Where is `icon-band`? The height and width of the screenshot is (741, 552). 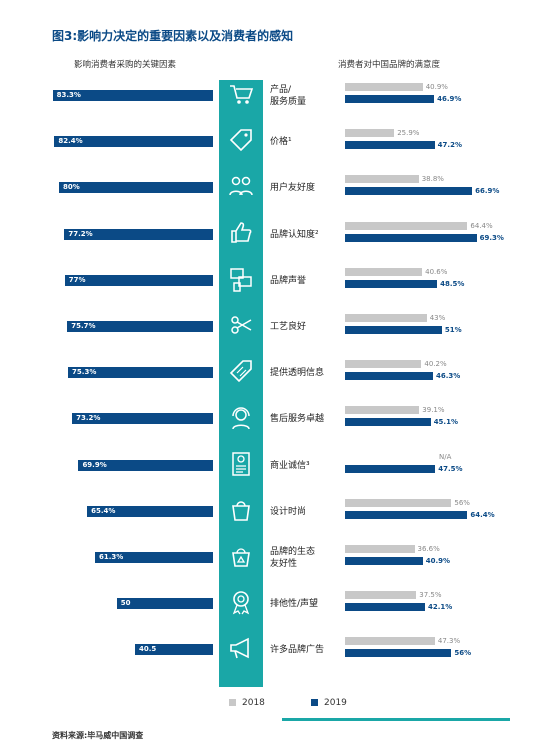 icon-band is located at coordinates (241, 383).